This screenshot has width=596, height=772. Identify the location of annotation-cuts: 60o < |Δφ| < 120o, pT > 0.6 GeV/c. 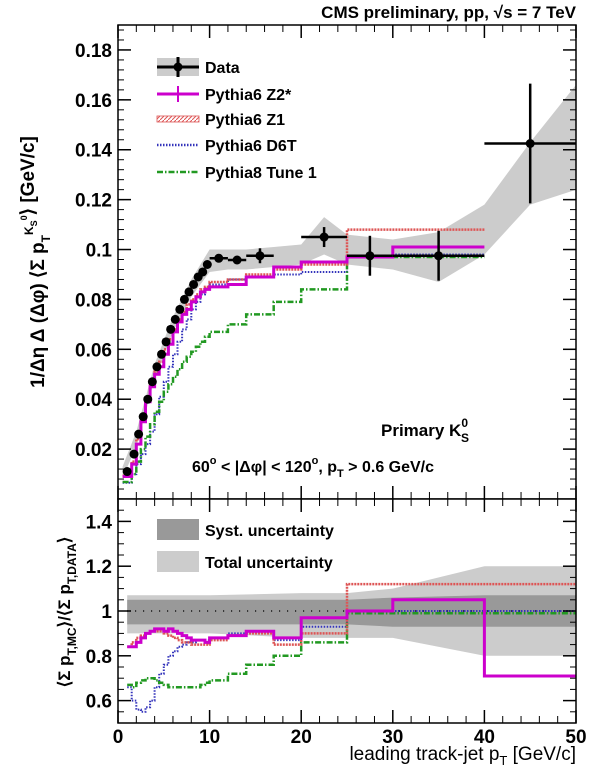
(313, 467).